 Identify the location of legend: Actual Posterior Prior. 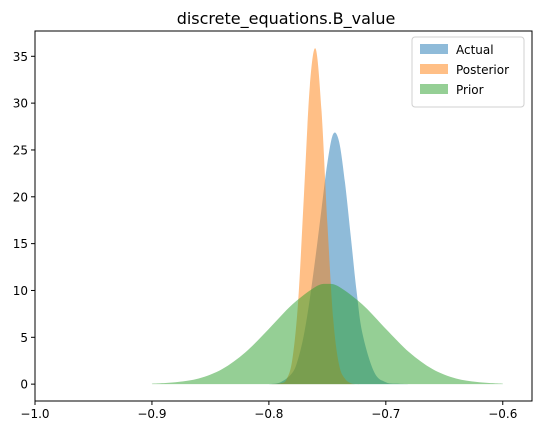
(468, 72).